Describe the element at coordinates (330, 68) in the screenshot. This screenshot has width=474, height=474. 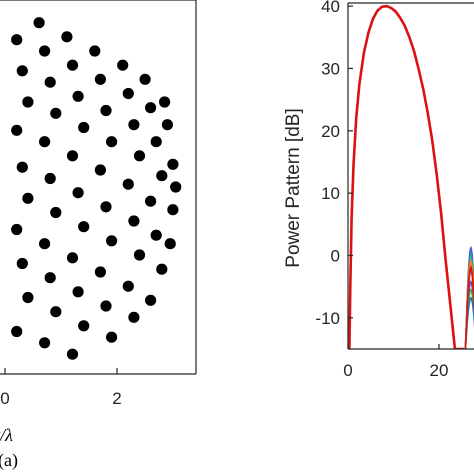
I see `panel-b-y-tick-label-30: 30` at that location.